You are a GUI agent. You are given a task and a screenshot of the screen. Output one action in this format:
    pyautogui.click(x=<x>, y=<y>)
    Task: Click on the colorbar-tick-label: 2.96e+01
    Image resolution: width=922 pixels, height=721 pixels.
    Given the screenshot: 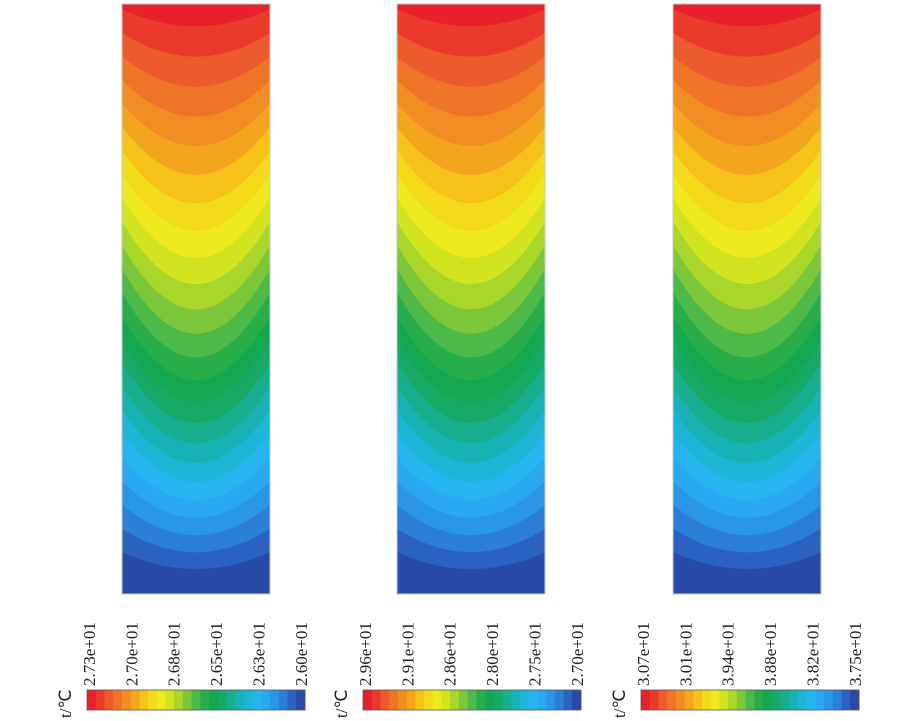 What is the action you would take?
    pyautogui.click(x=365, y=654)
    